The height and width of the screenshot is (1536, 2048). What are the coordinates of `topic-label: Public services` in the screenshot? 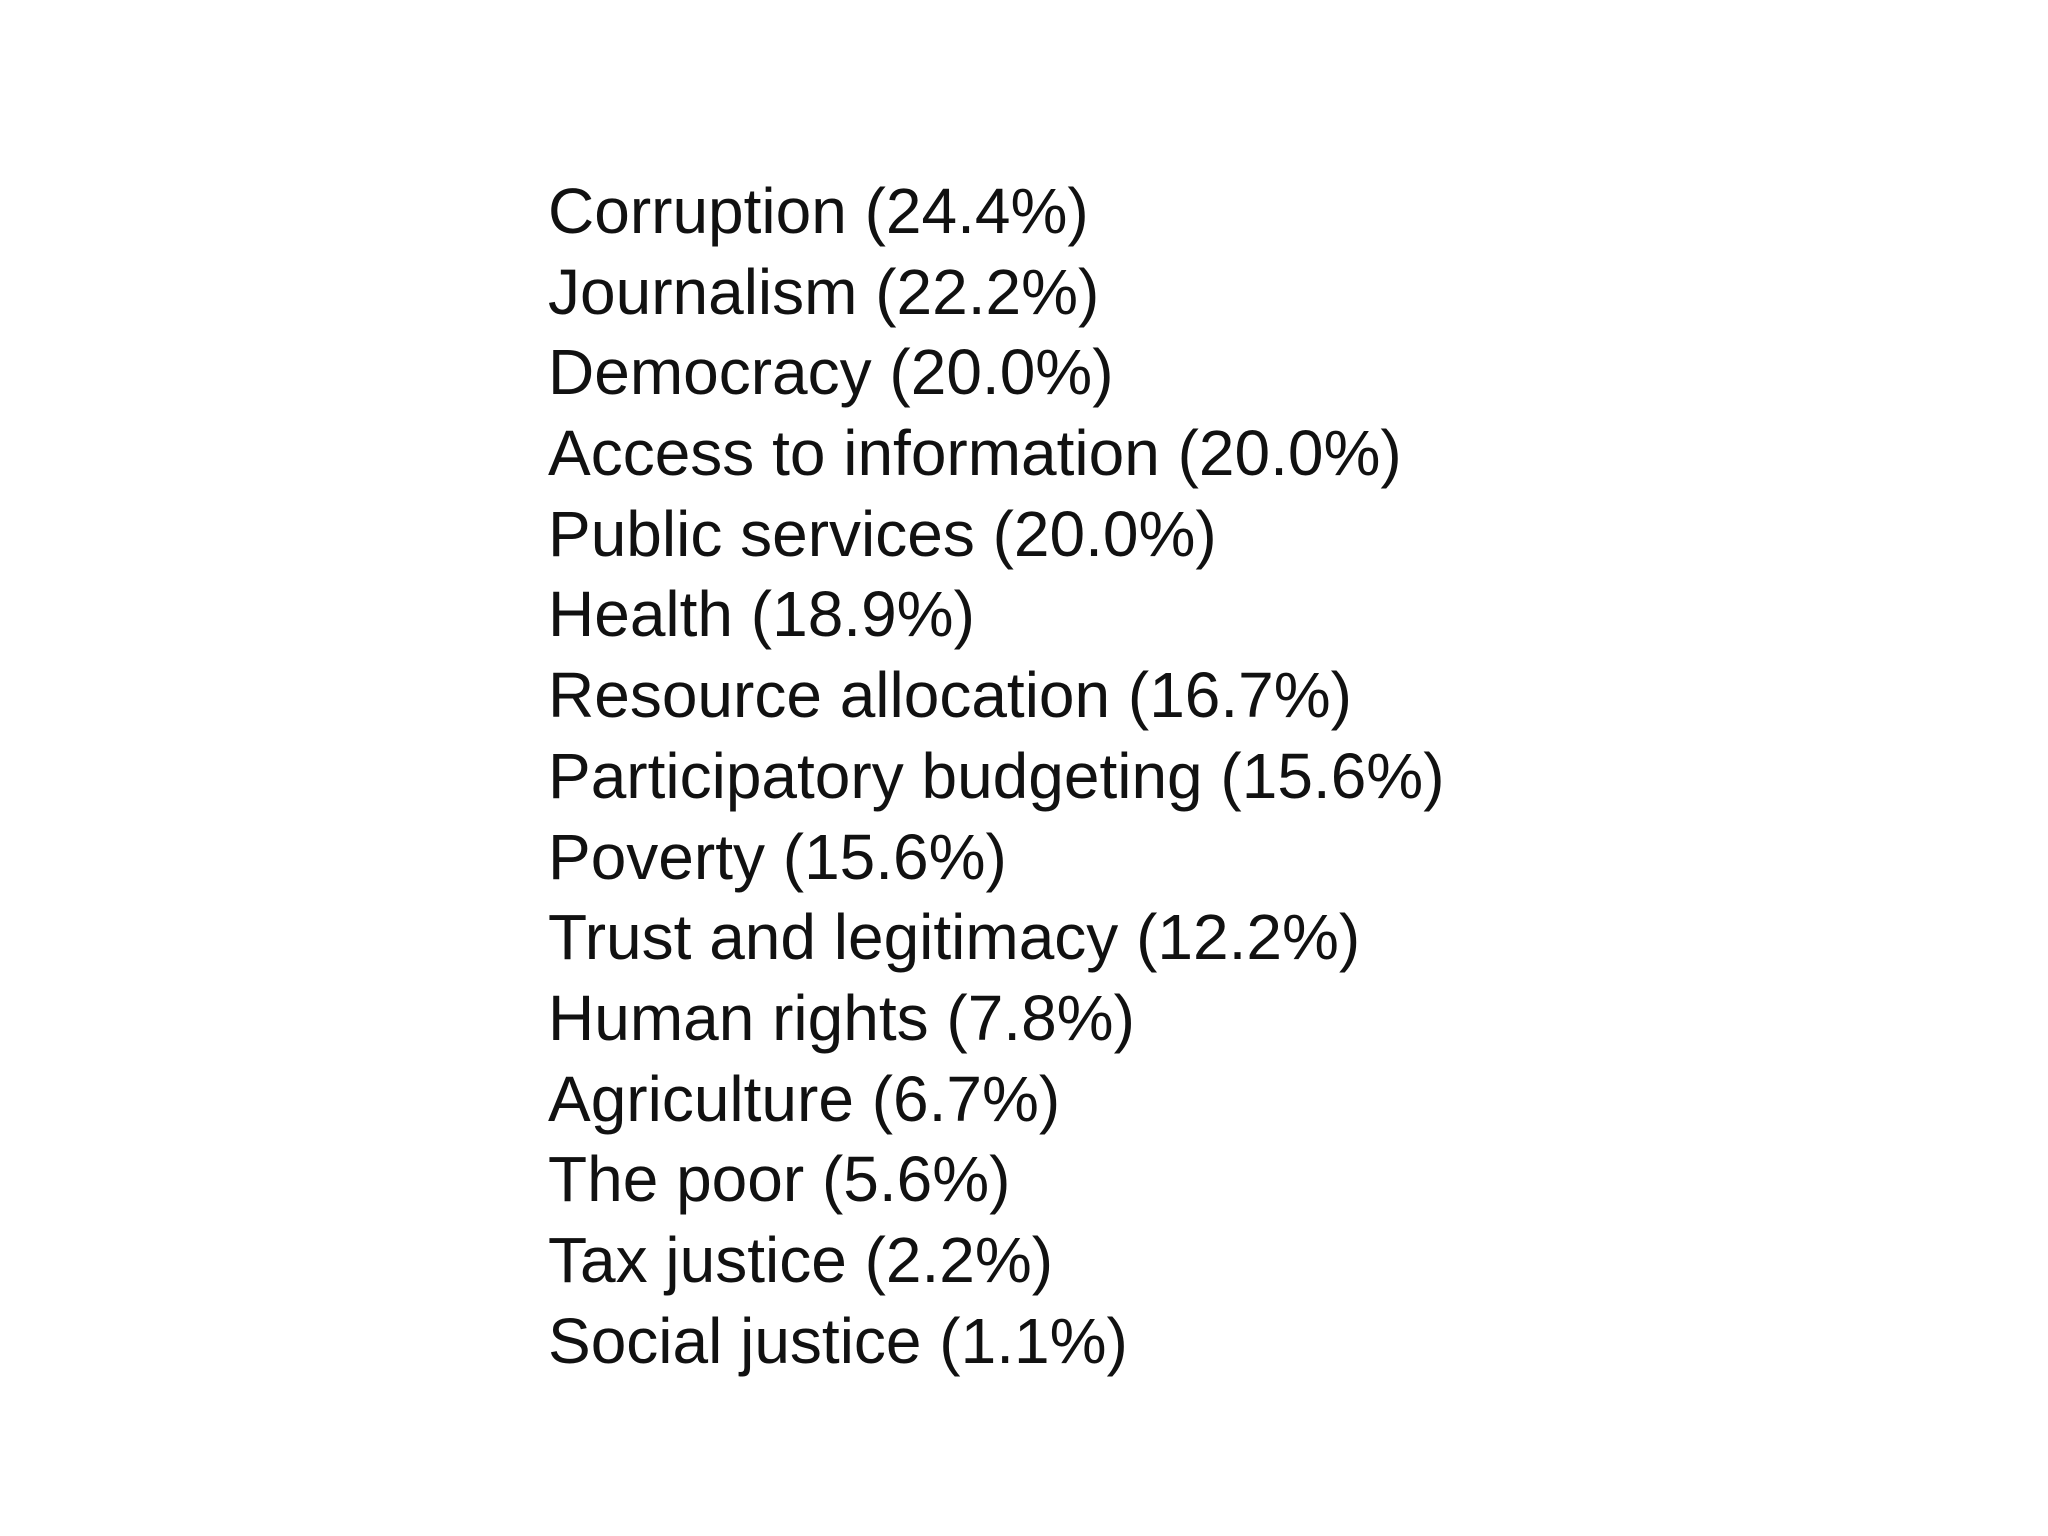 It's located at (761, 533).